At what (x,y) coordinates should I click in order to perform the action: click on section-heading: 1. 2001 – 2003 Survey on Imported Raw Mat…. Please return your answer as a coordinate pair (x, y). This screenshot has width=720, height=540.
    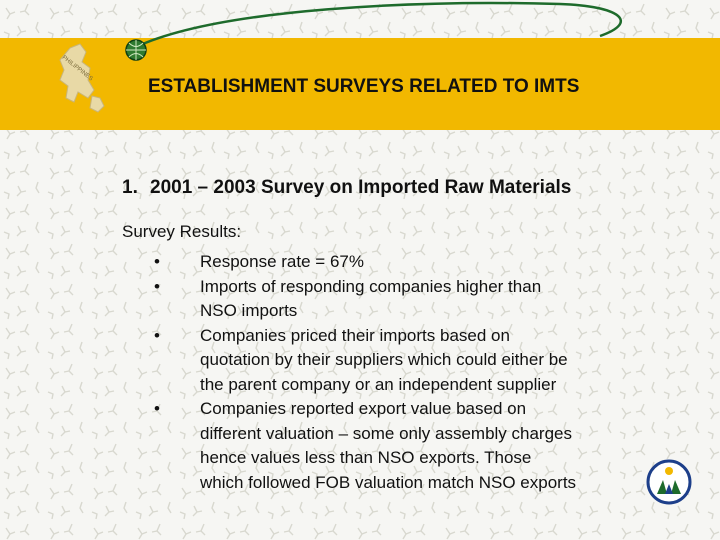
    Looking at the image, I should click on (346, 188).